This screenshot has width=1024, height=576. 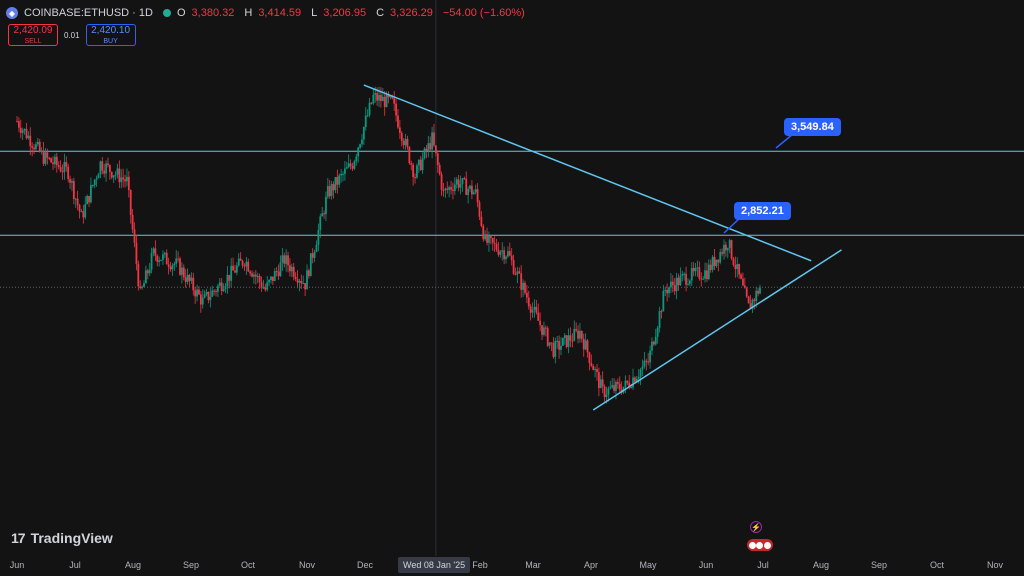 What do you see at coordinates (760, 545) in the screenshot?
I see `flags-icon` at bounding box center [760, 545].